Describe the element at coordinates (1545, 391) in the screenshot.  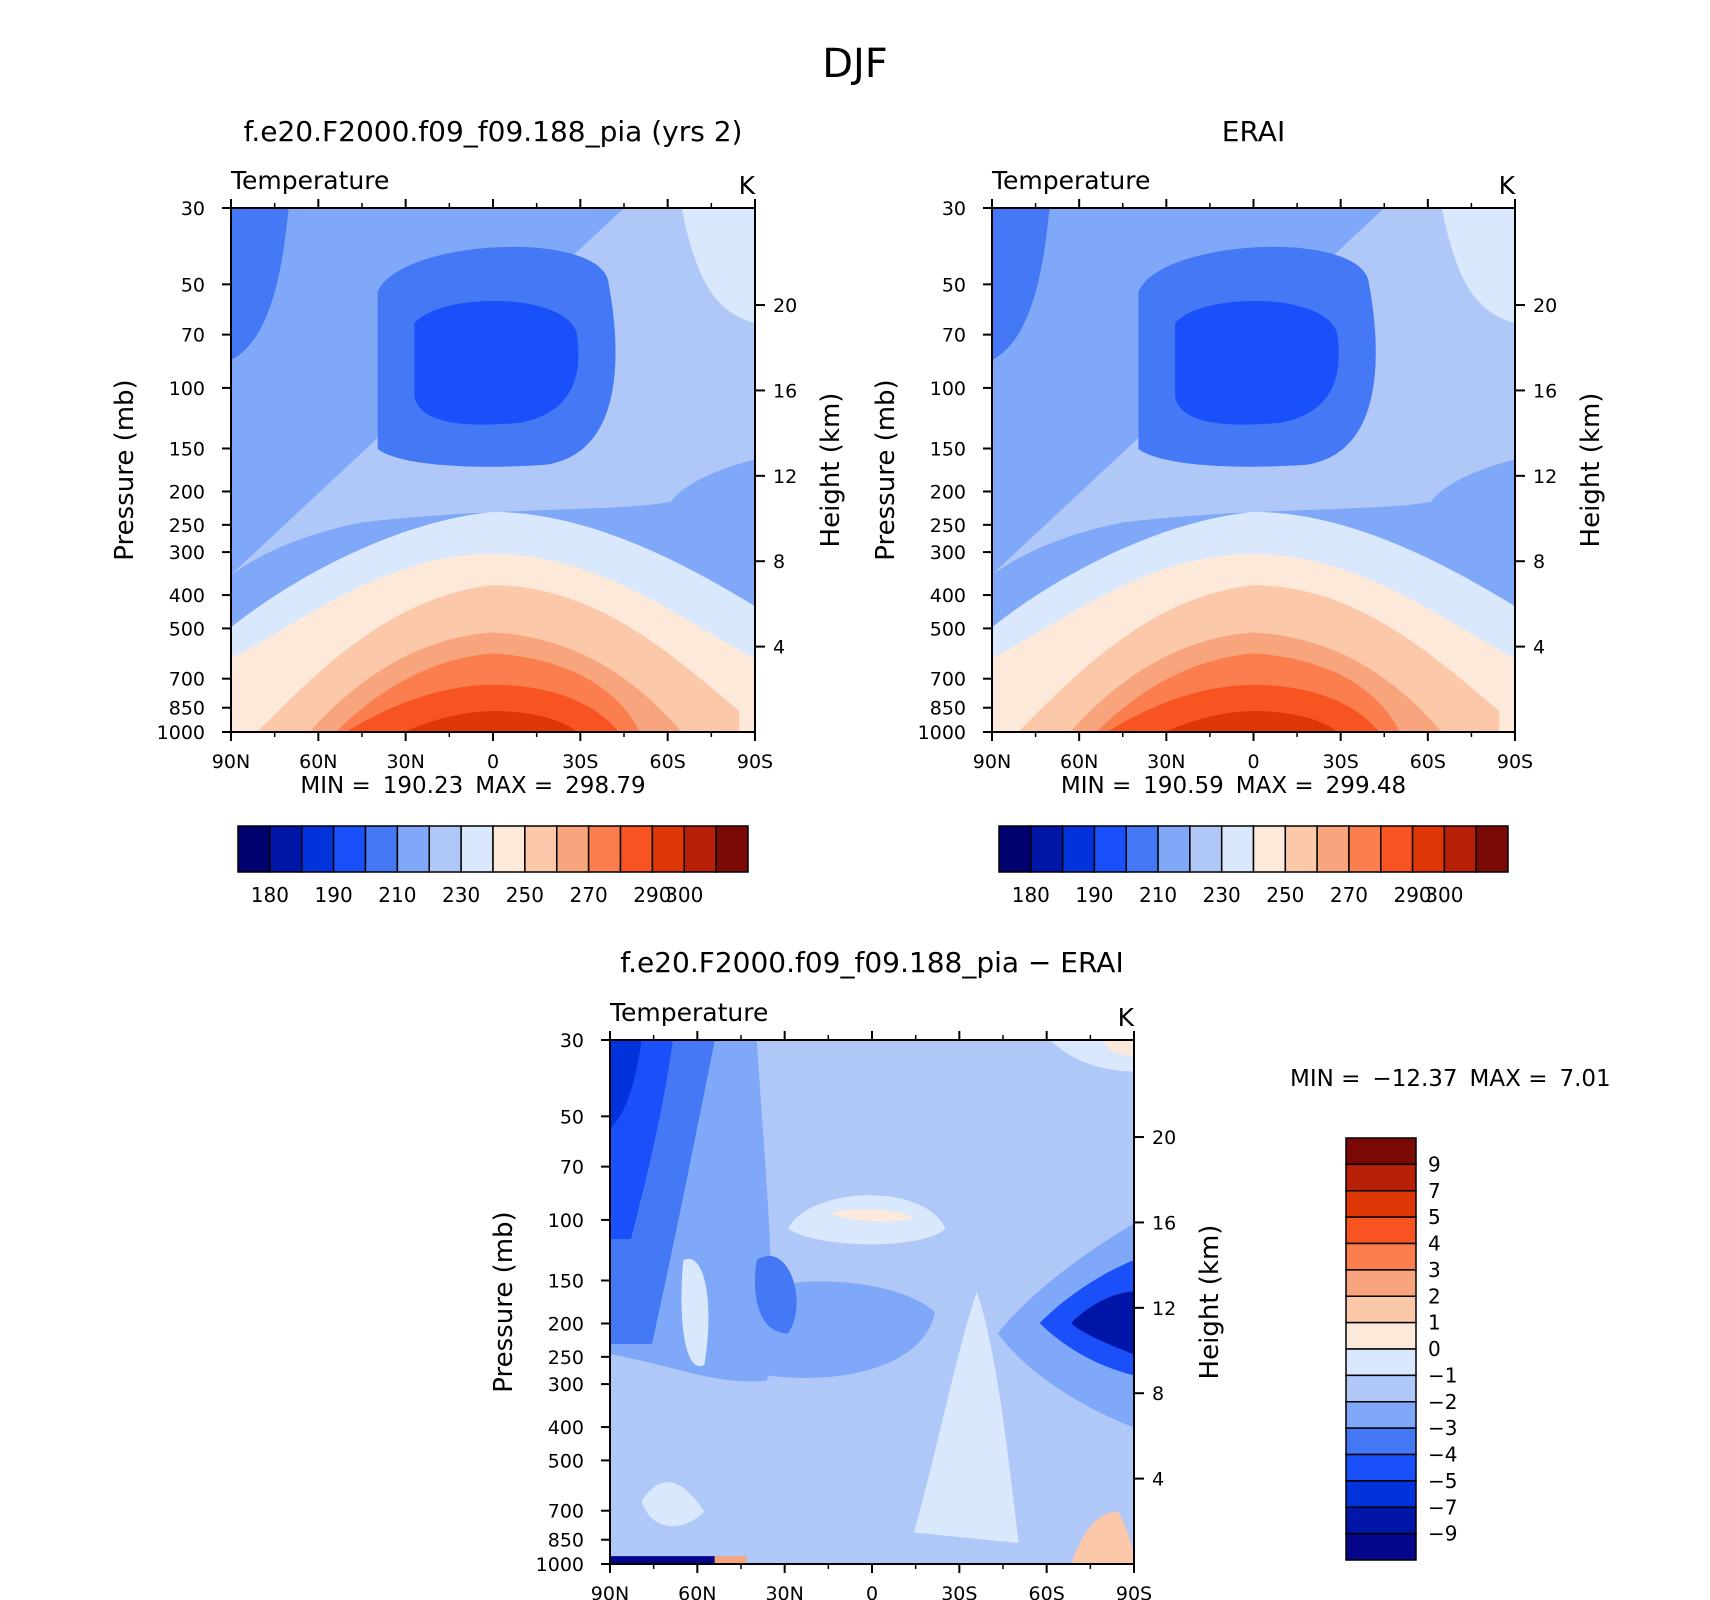
I see `height-tick-label: 16` at that location.